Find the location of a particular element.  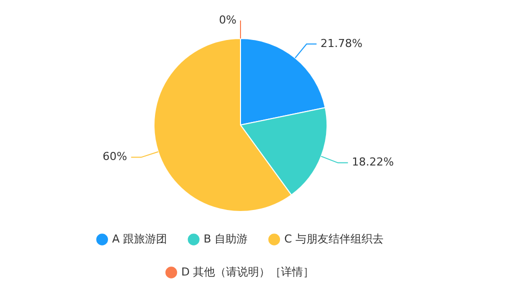

legend-label: D 其他（请说明）［详情］ is located at coordinates (247, 271).